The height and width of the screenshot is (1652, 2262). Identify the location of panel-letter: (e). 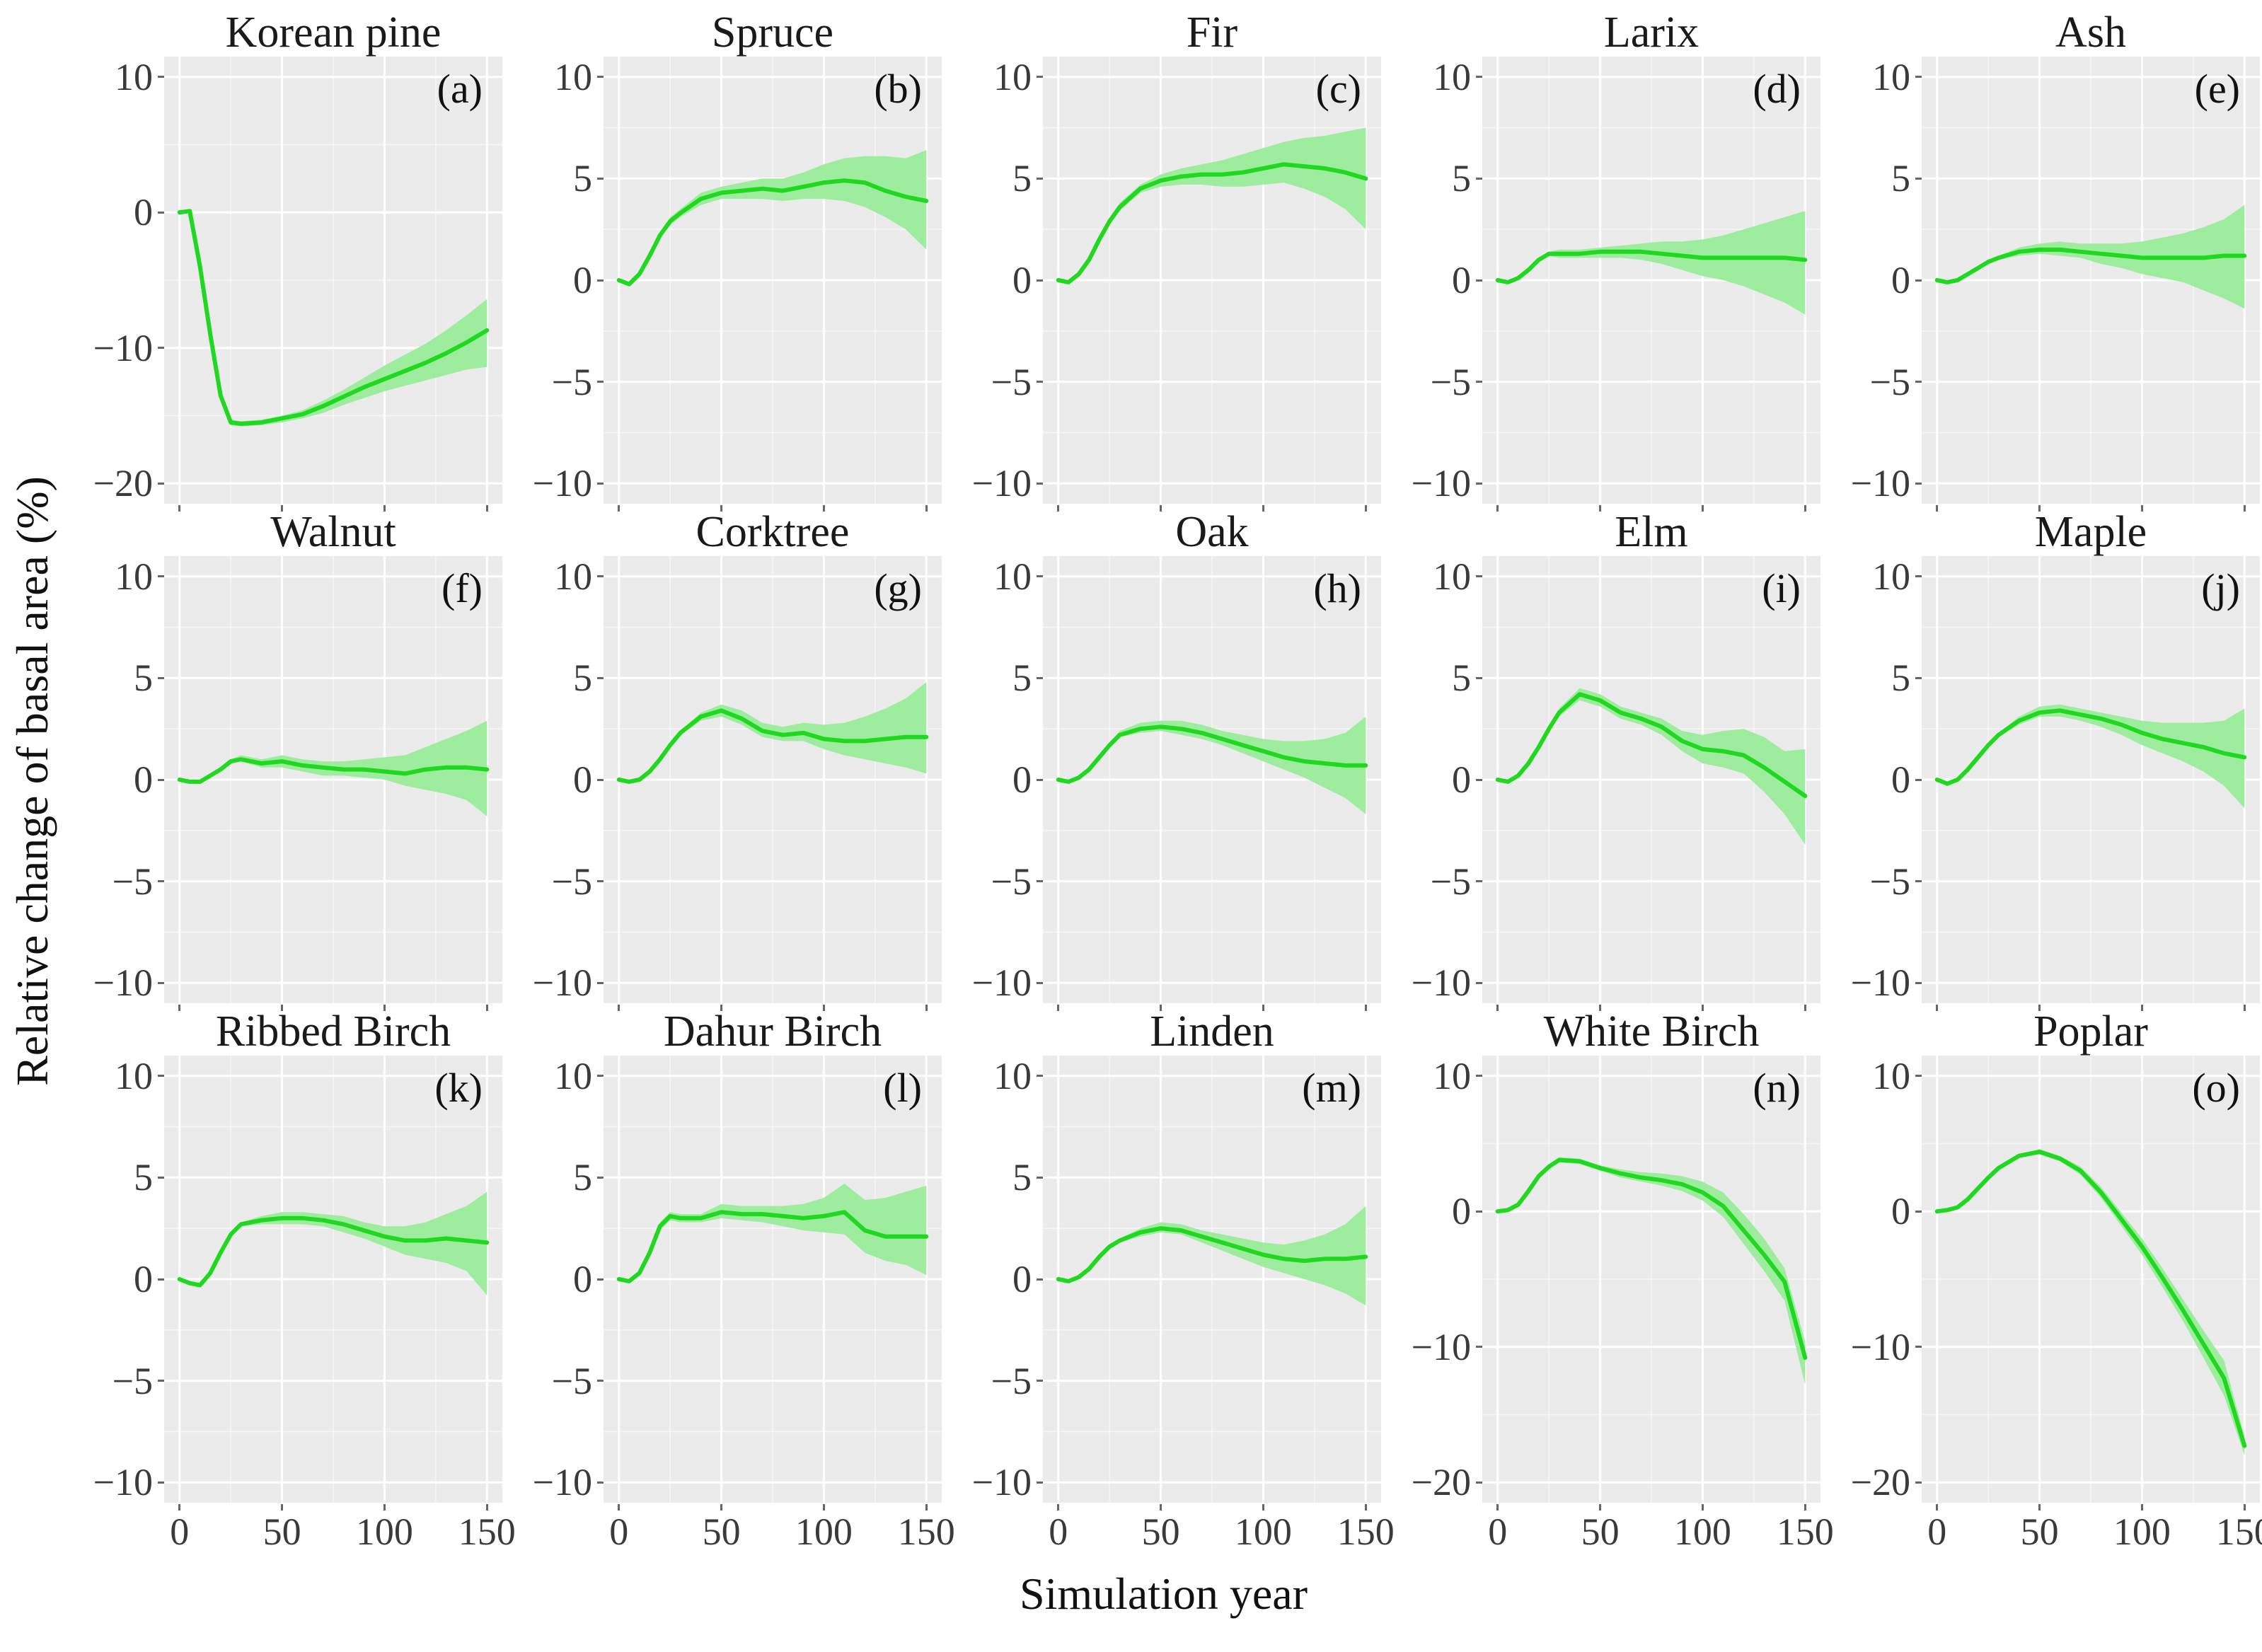
(2217, 89).